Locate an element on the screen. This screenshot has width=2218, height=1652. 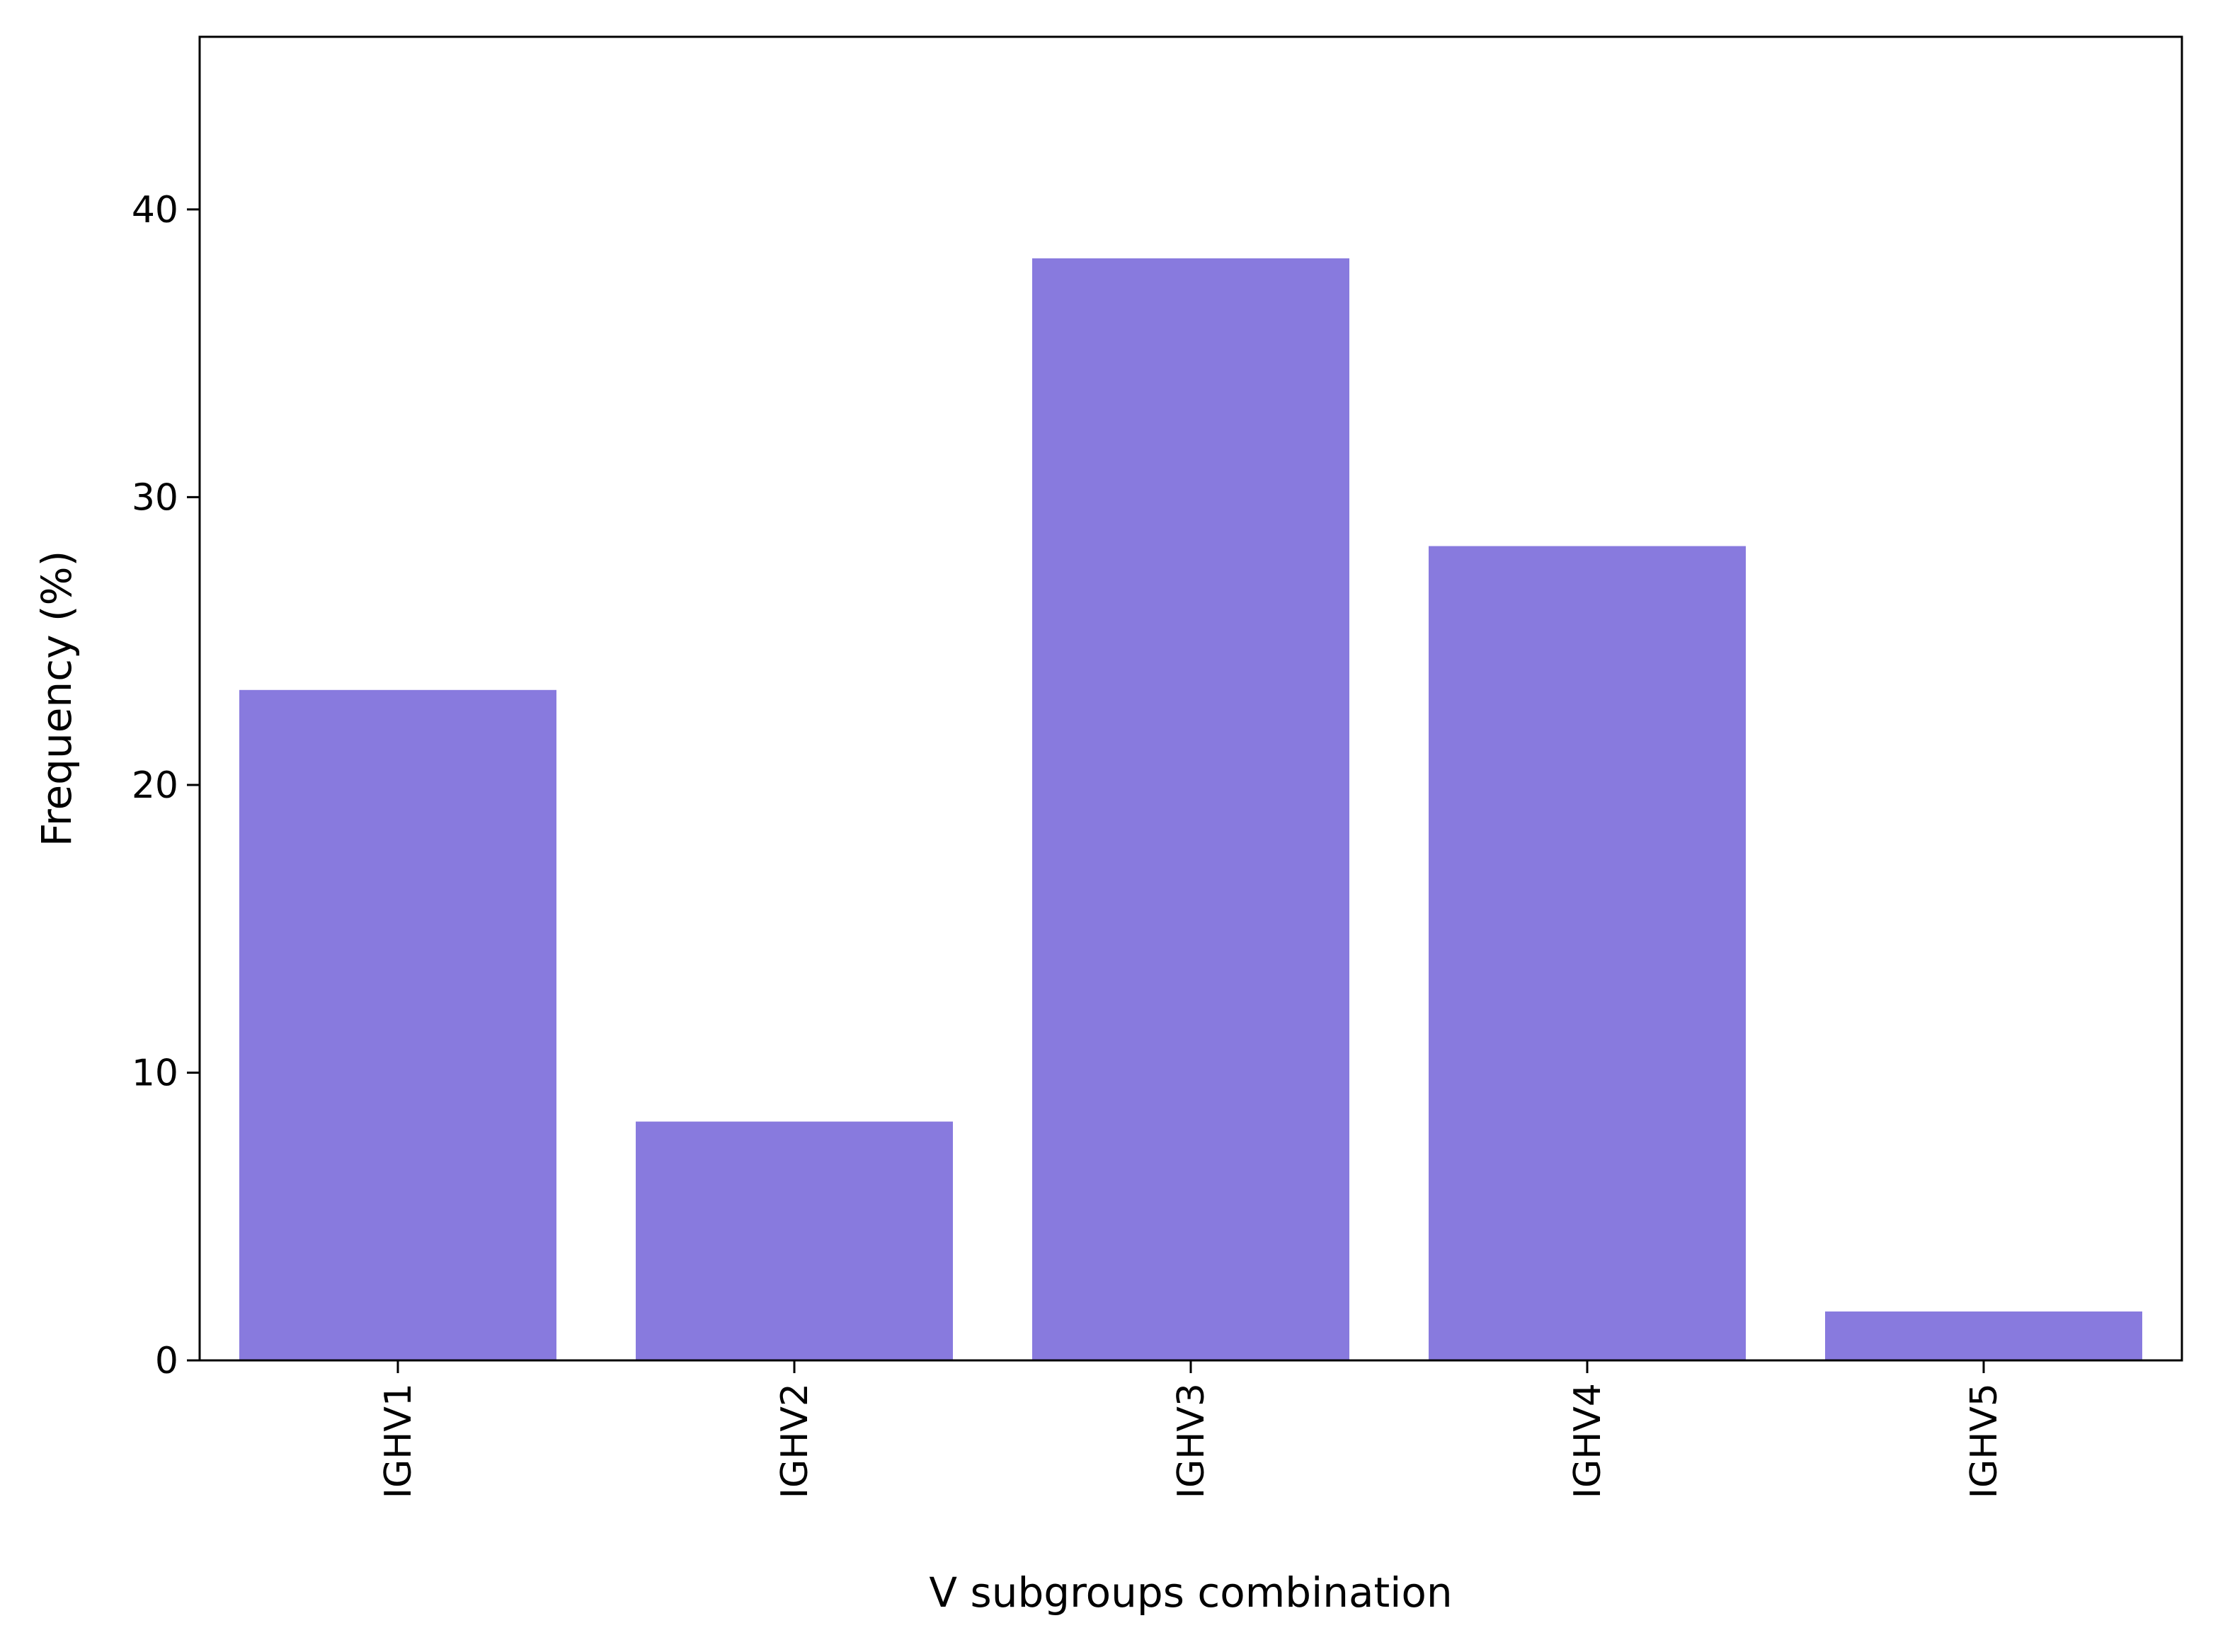
x-tick-label: IGHV2 is located at coordinates (795, 1440).